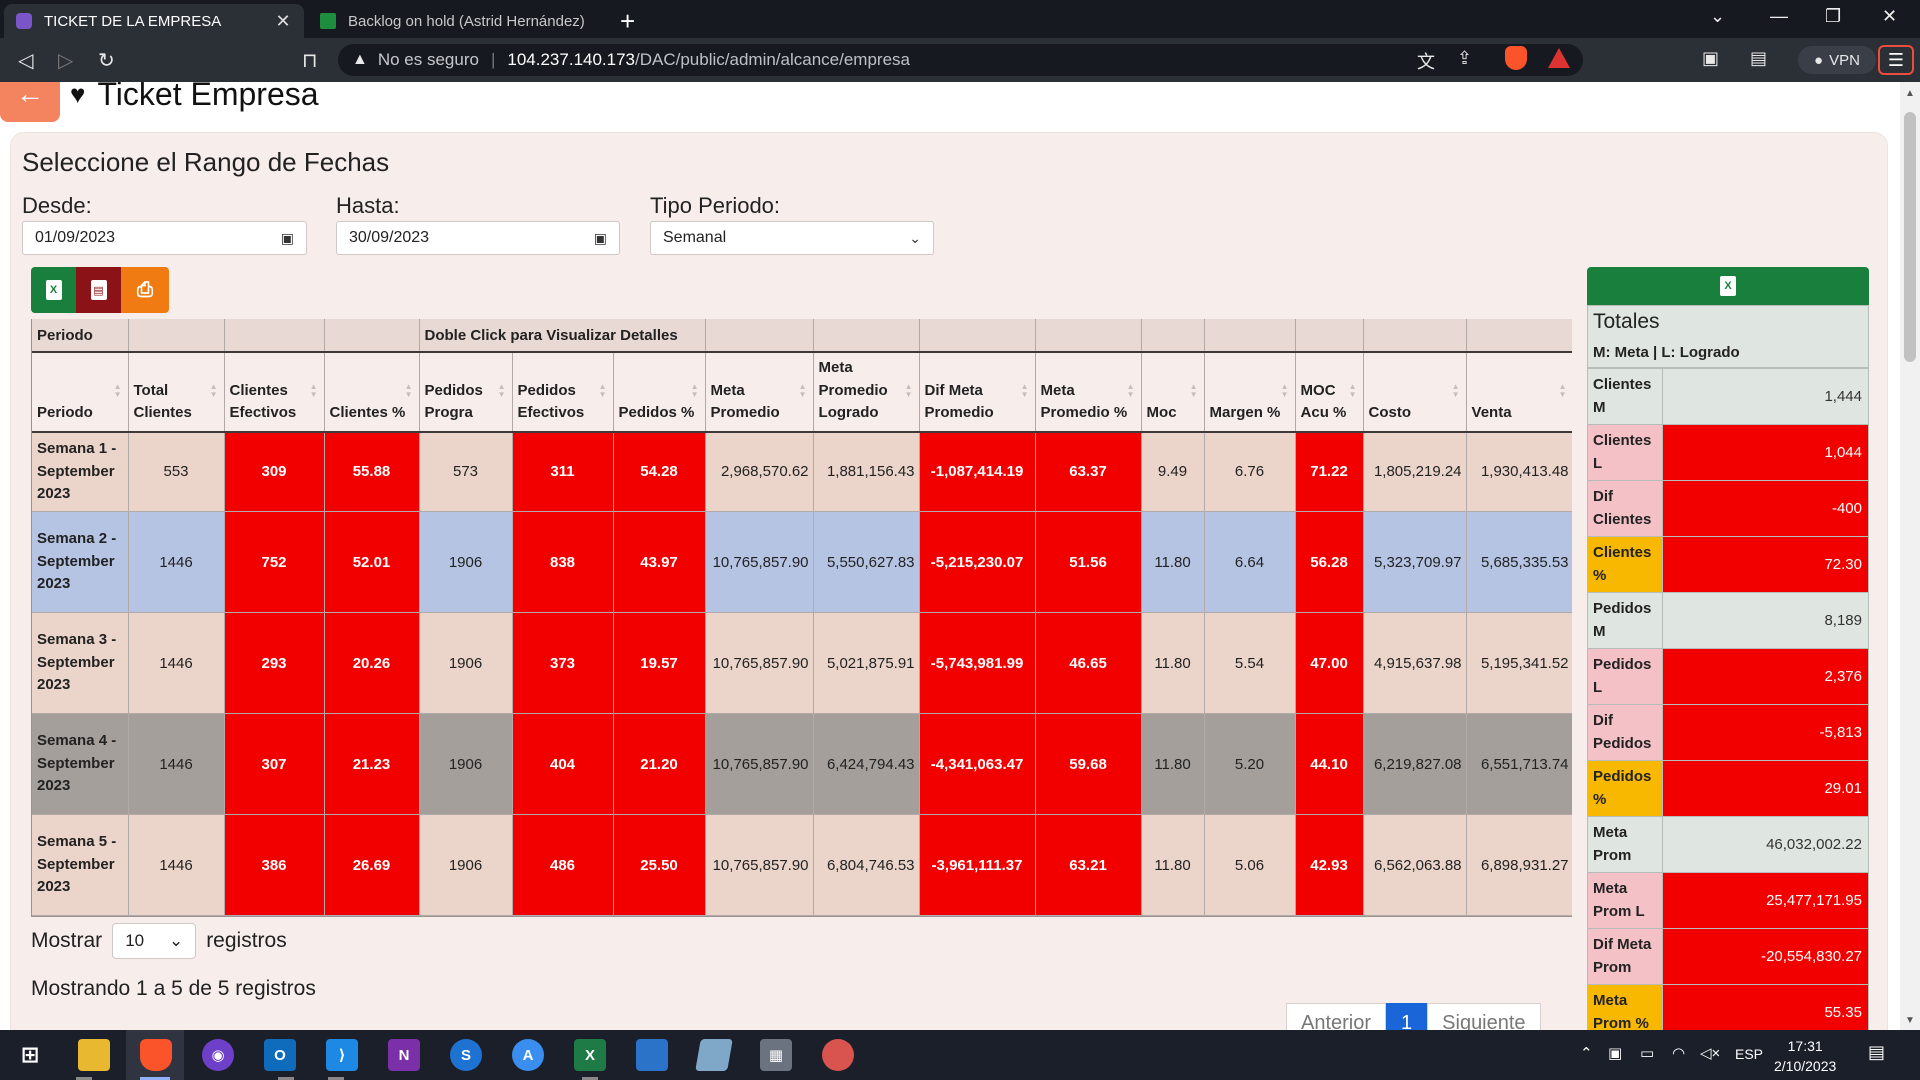 The height and width of the screenshot is (1080, 1920). I want to click on maximize-icon: ❐, so click(1833, 16).